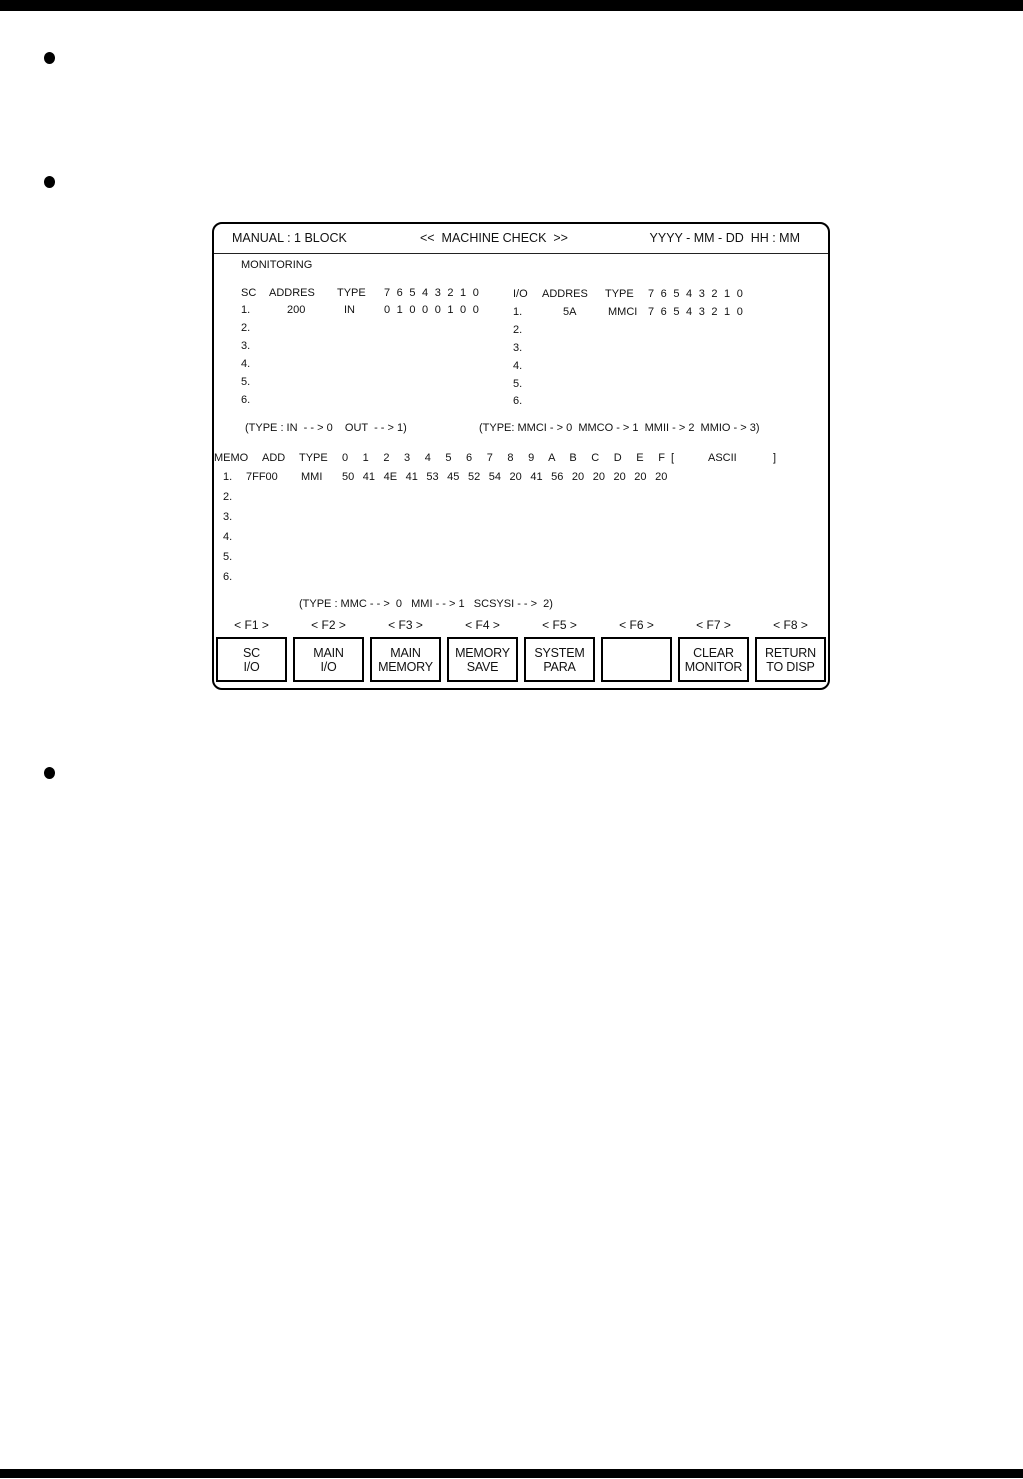 The height and width of the screenshot is (1479, 1023). What do you see at coordinates (724, 238) in the screenshot?
I see `header-datetime-label: YYYY - MM - DD HH : MM` at bounding box center [724, 238].